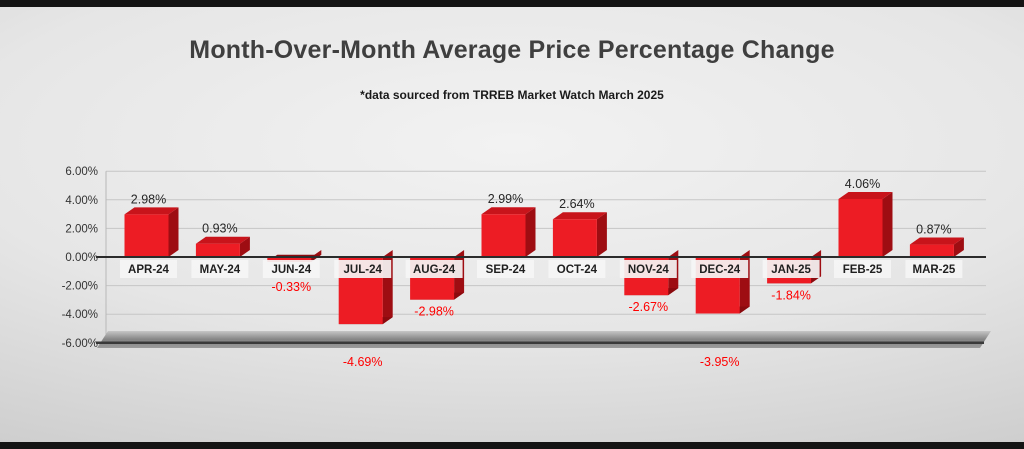 The width and height of the screenshot is (1024, 449). Describe the element at coordinates (363, 362) in the screenshot. I see `value-label: -4.69%` at that location.